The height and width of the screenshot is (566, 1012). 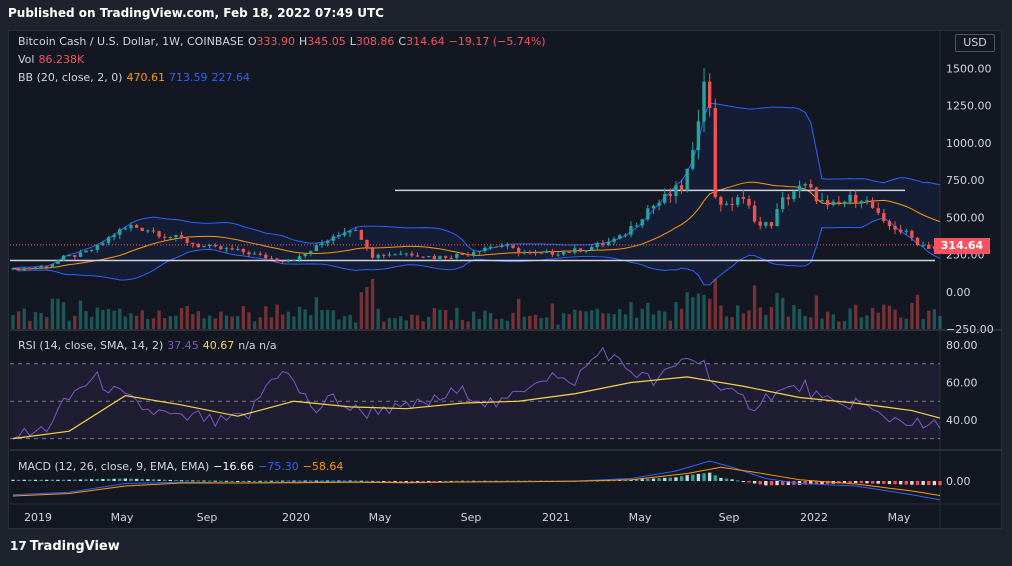 I want to click on low-value: 308.86, so click(x=375, y=41).